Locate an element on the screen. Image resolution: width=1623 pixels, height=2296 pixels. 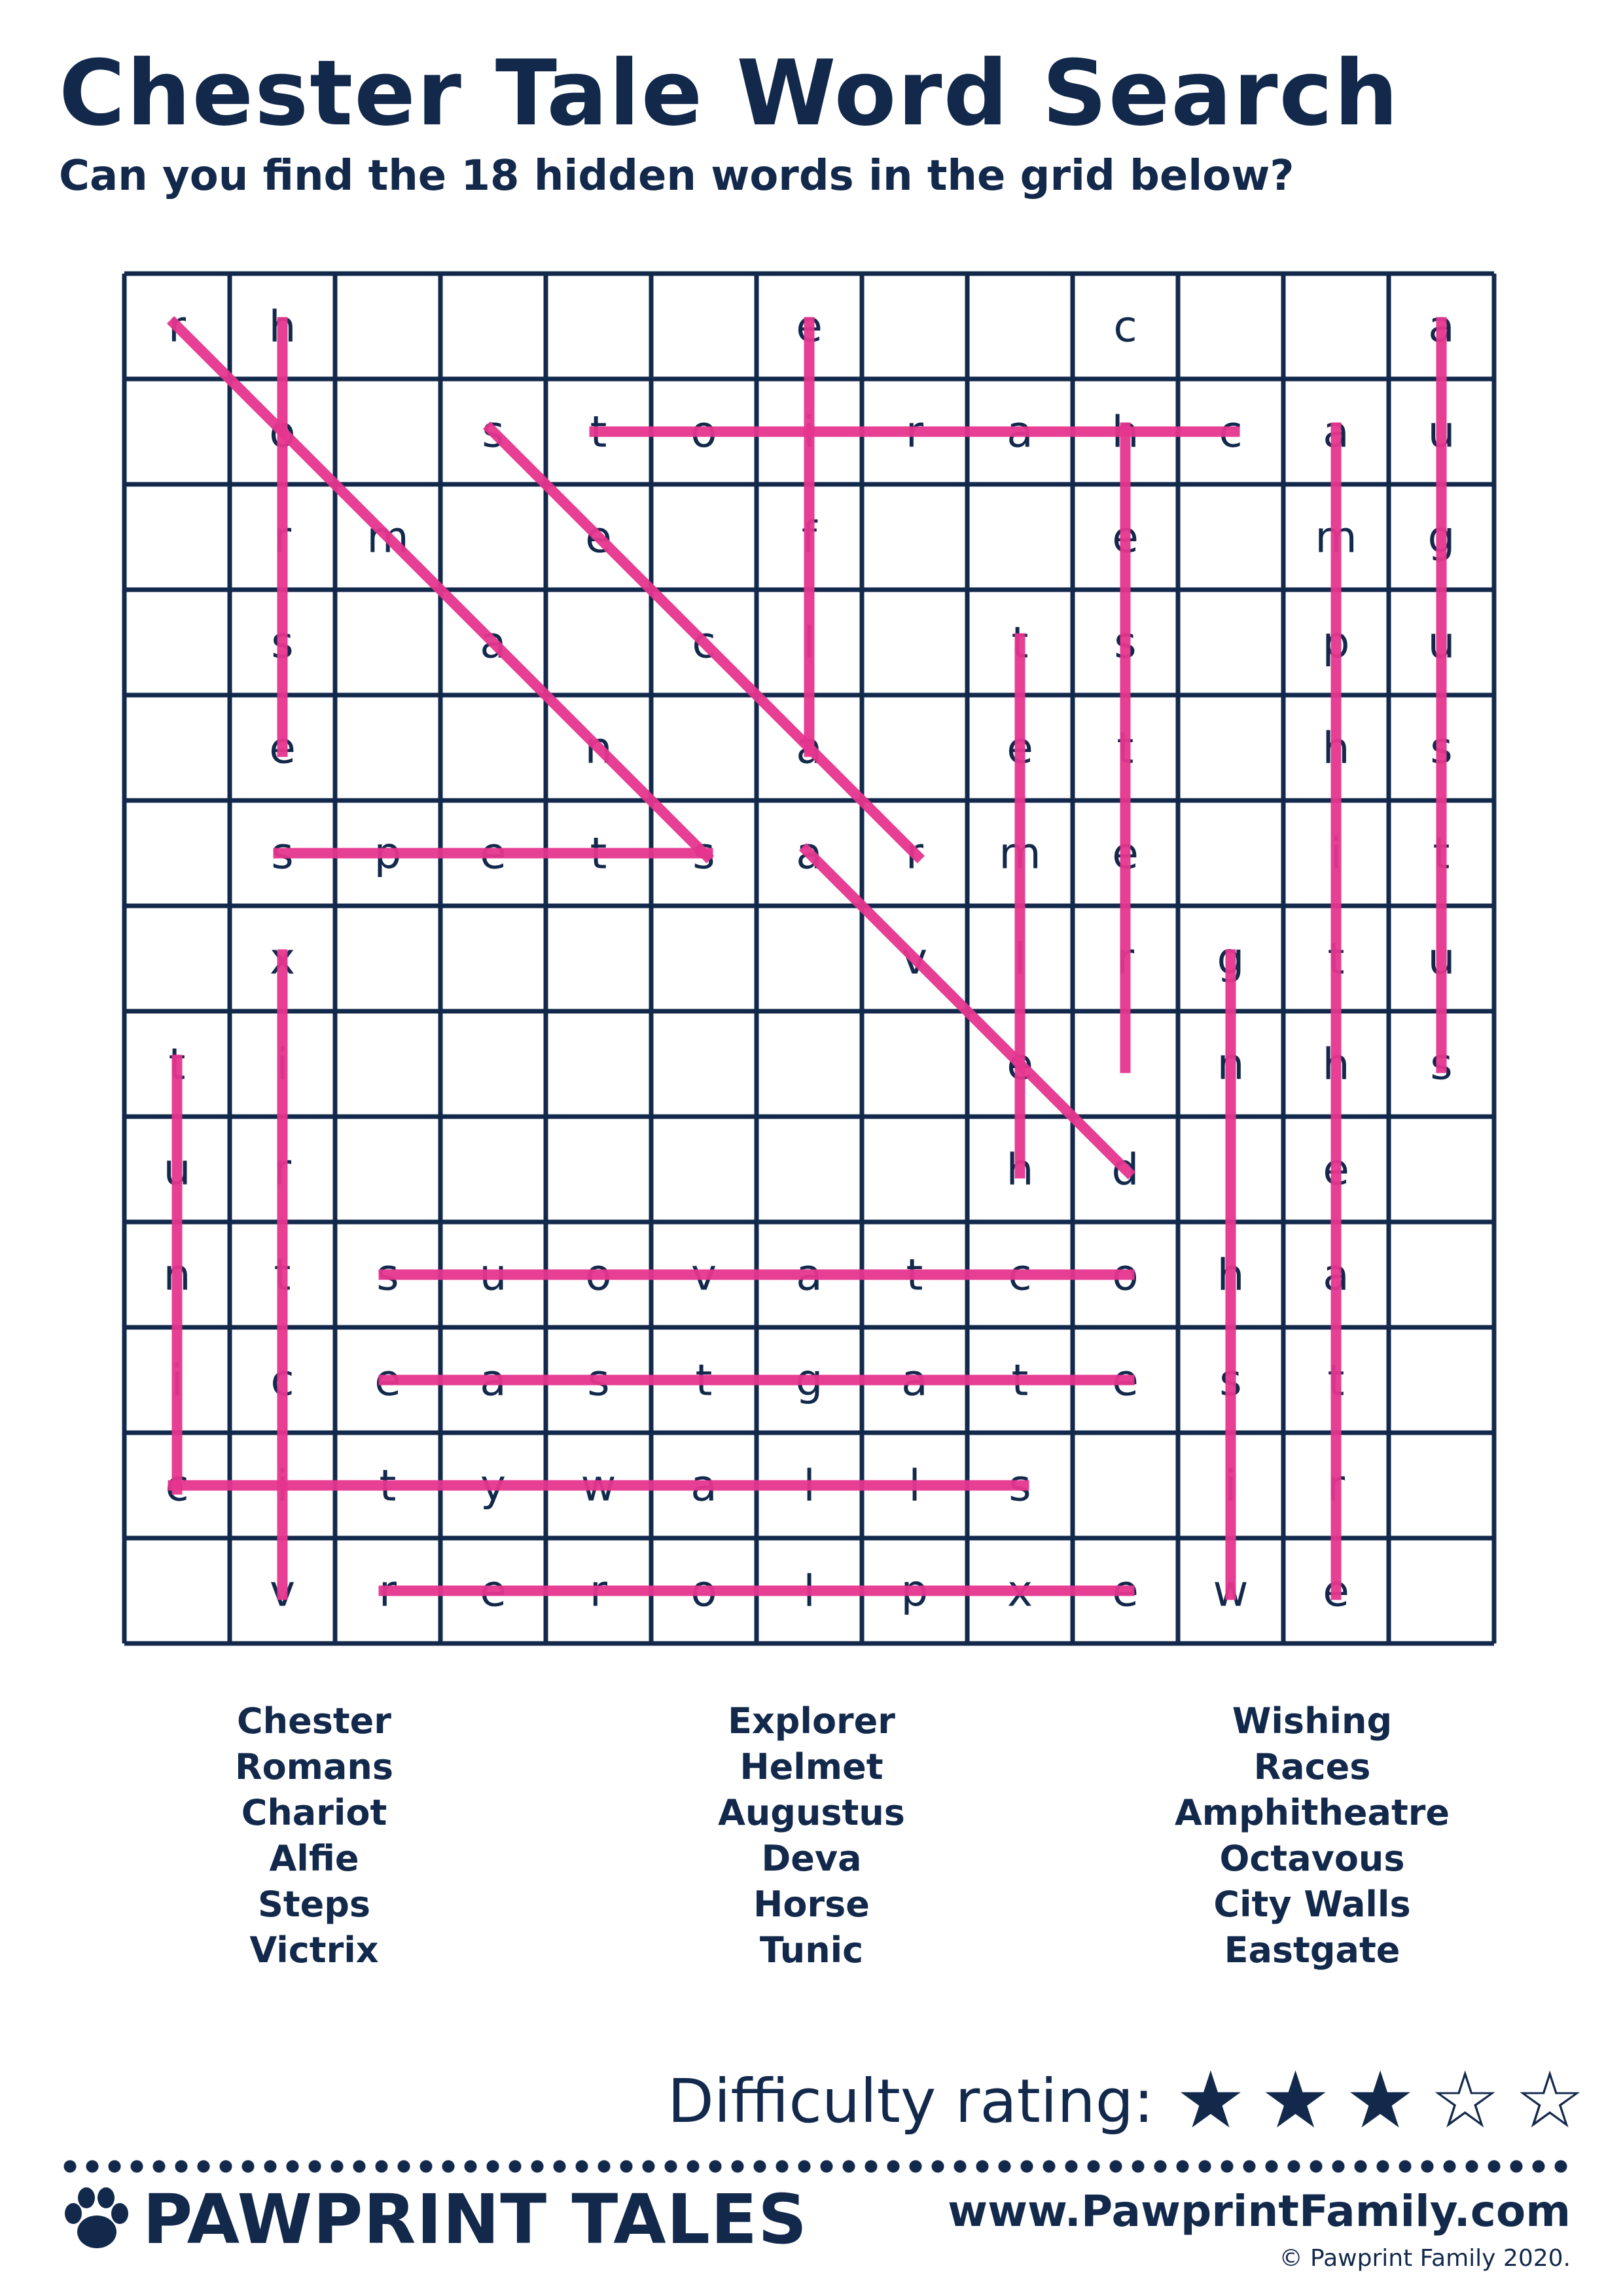
word-list-item: Victrix is located at coordinates (314, 1950).